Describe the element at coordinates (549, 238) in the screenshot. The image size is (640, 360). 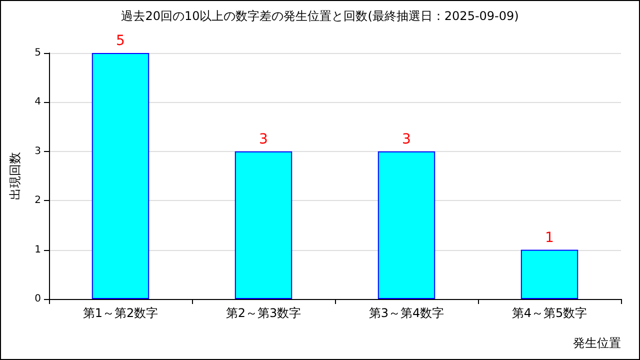
I see `data-label: 1` at that location.